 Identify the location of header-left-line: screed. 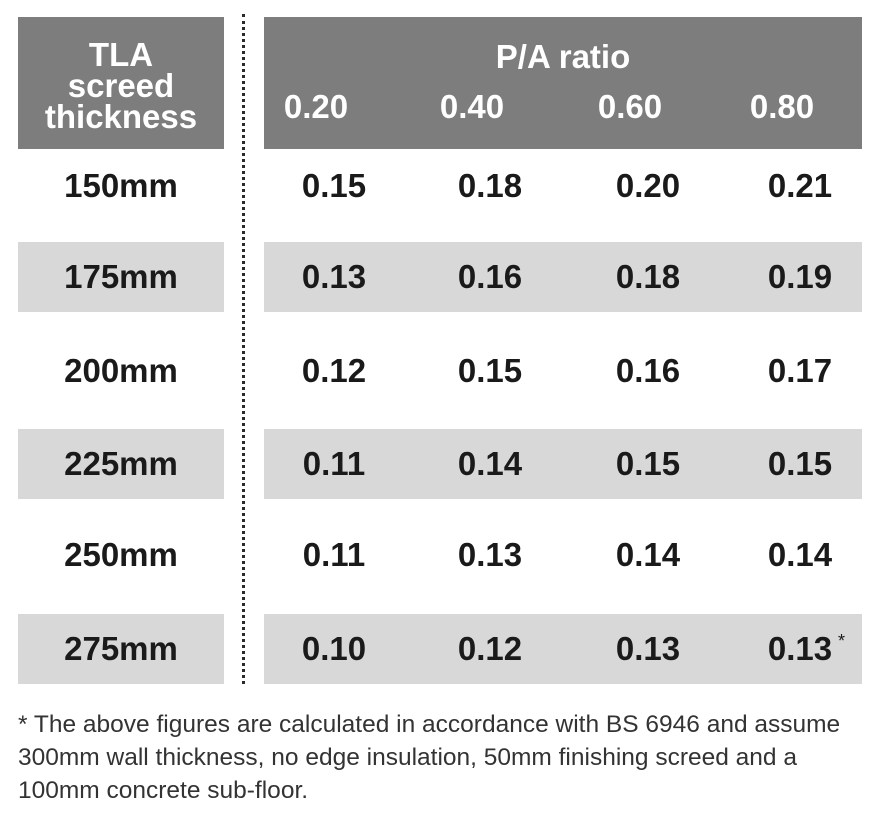
(121, 85).